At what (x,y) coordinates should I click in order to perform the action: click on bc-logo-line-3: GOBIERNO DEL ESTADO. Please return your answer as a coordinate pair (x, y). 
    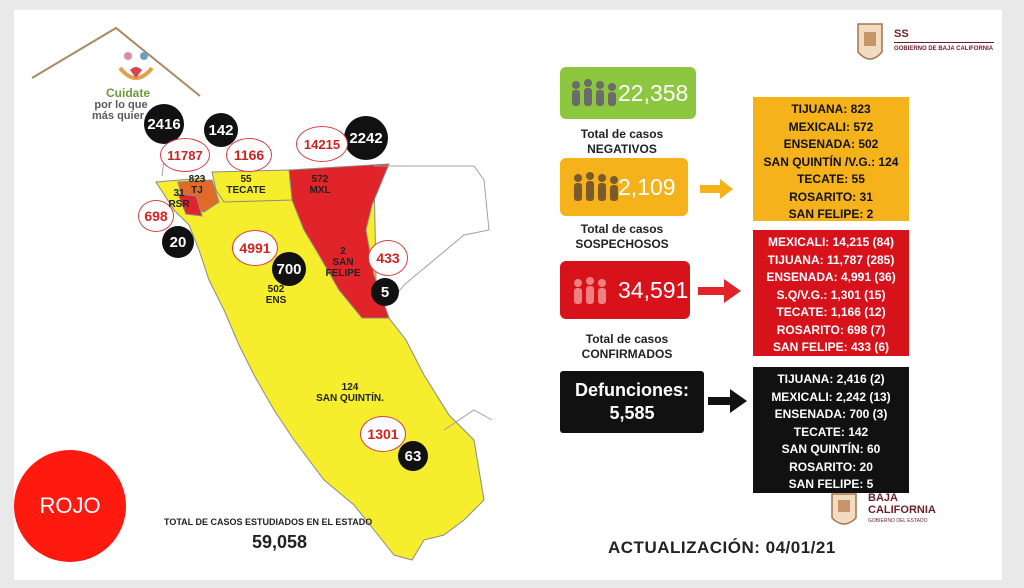
    Looking at the image, I should click on (898, 521).